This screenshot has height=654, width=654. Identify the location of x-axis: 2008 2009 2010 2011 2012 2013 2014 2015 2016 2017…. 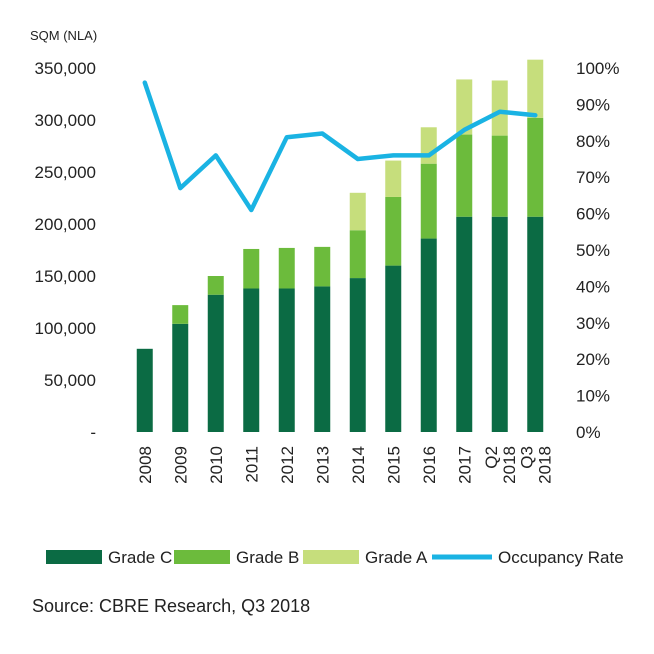
(345, 465).